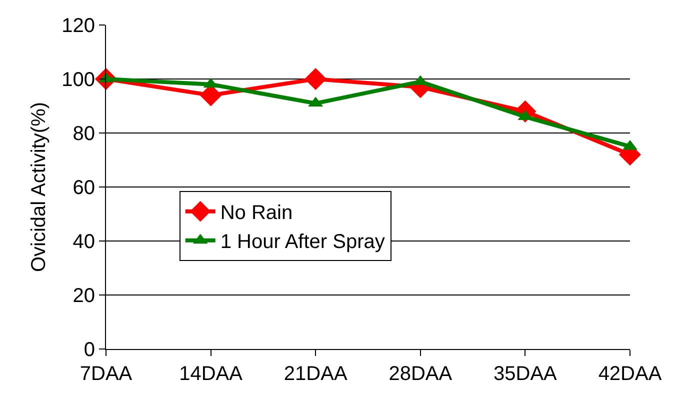  Describe the element at coordinates (89, 350) in the screenshot. I see `y-tick-label: 0` at that location.